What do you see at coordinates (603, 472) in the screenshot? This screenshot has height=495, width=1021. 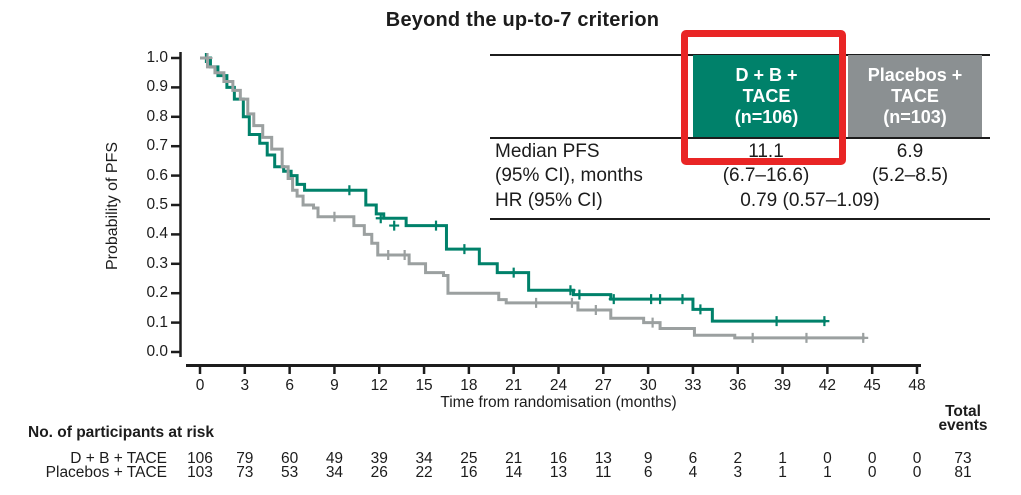 I see `risk-count: 11` at bounding box center [603, 472].